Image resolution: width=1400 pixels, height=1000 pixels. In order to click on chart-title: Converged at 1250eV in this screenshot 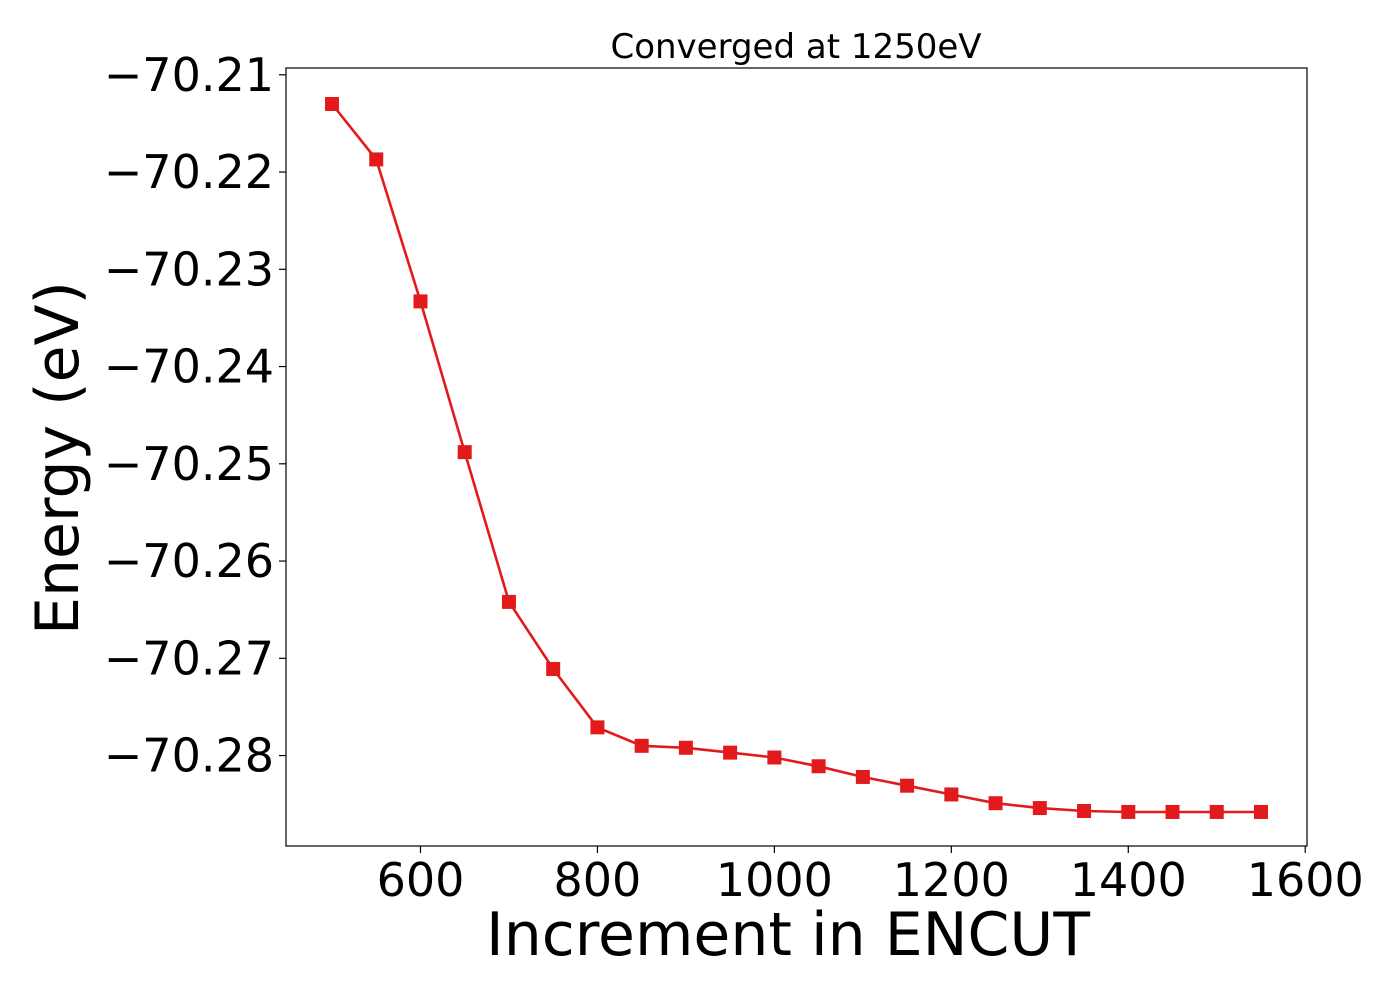, I will do `click(795, 47)`.